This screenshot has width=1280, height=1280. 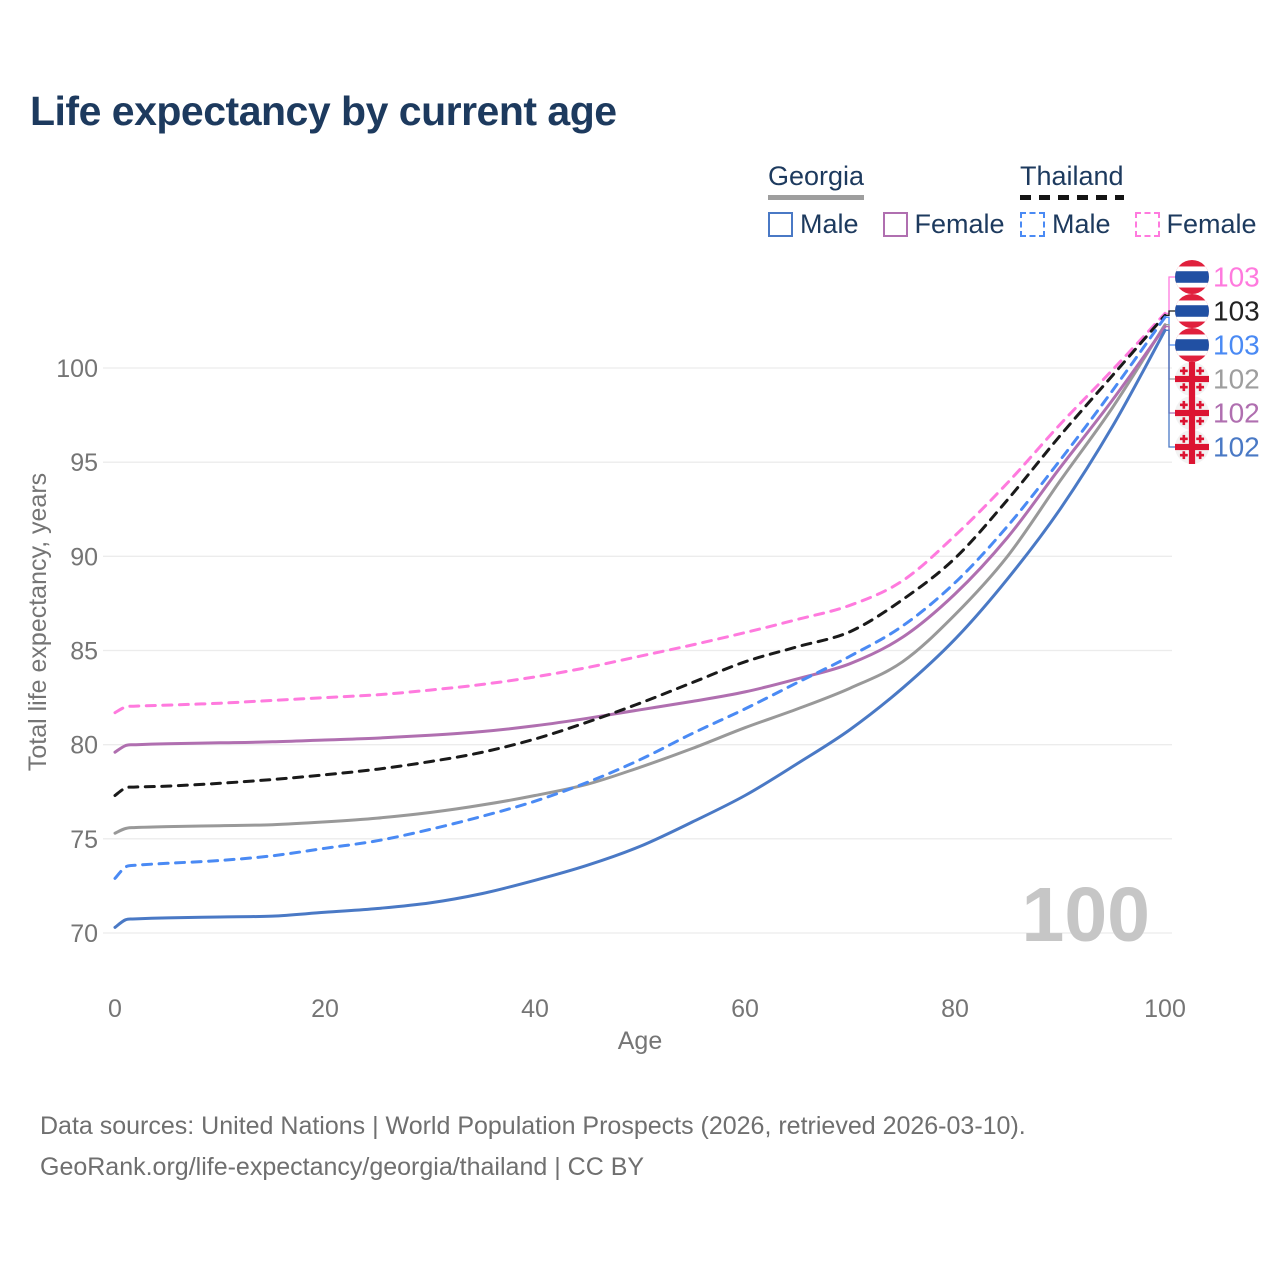 What do you see at coordinates (323, 111) in the screenshot?
I see `page-title: Life expectancy by current age` at bounding box center [323, 111].